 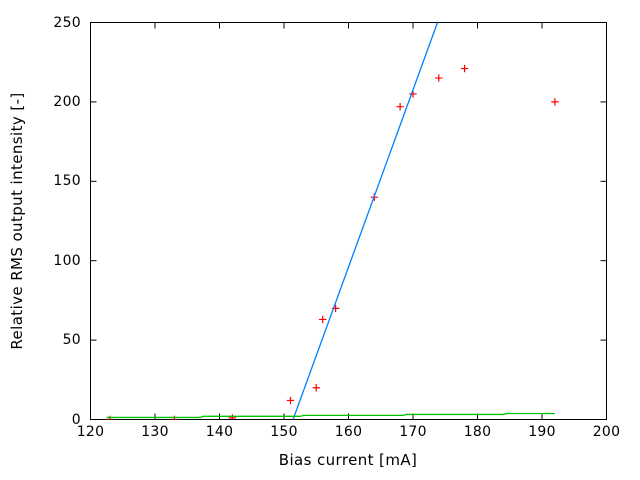 I want to click on x-tick-label: 170, so click(x=413, y=432).